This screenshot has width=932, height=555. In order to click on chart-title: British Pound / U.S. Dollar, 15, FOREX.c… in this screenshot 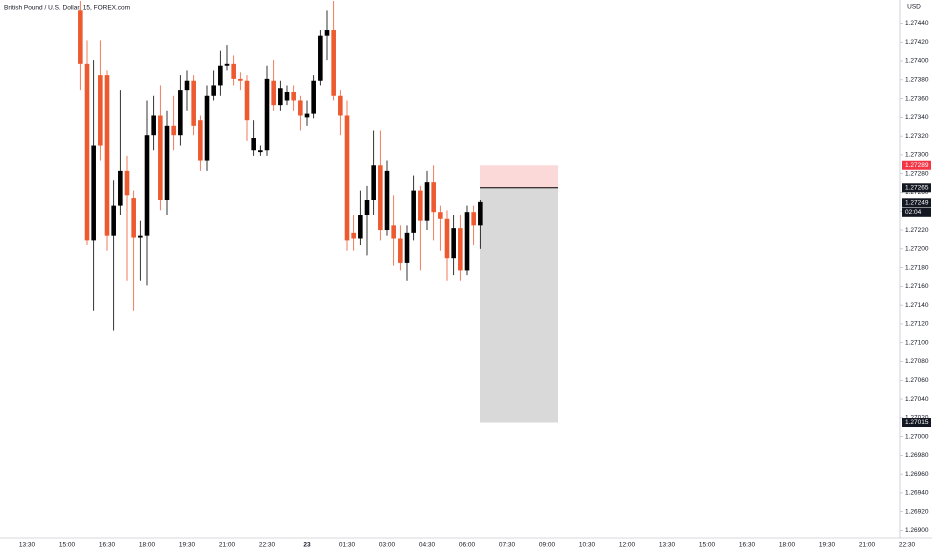, I will do `click(67, 8)`.